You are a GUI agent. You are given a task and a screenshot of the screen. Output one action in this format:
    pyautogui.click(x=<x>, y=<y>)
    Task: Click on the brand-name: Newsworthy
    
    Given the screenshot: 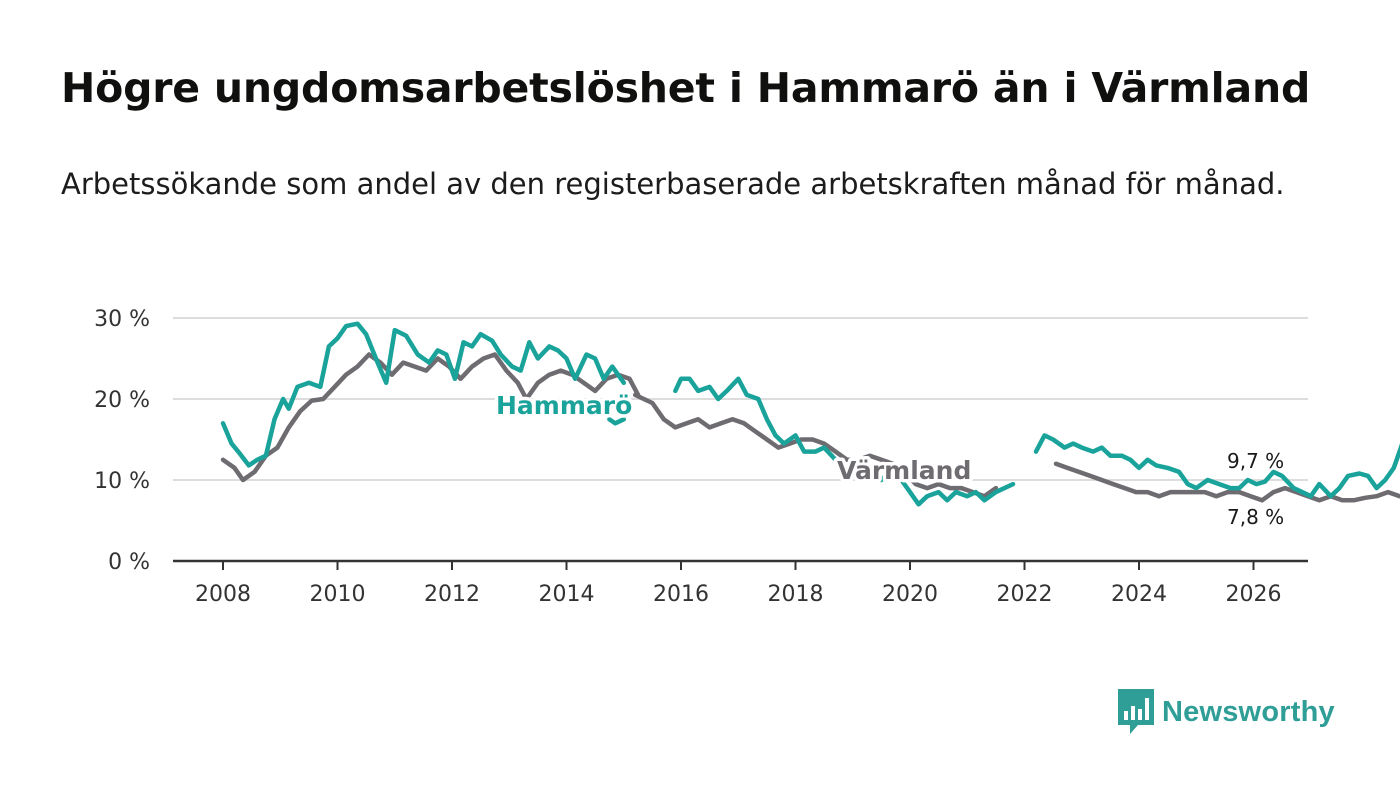 What is the action you would take?
    pyautogui.click(x=1248, y=711)
    